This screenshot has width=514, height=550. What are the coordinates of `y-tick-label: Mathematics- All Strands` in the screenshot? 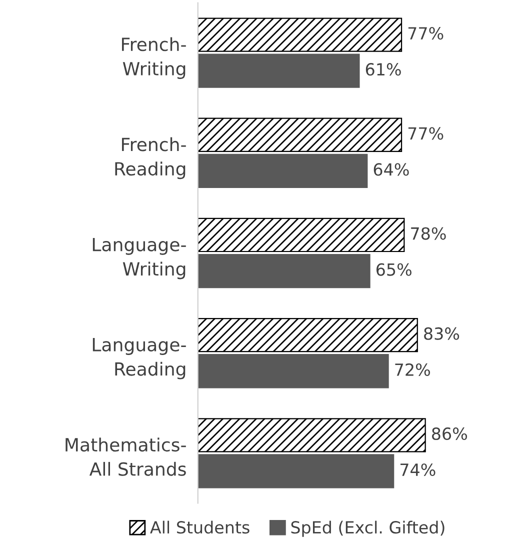 It's located at (126, 457).